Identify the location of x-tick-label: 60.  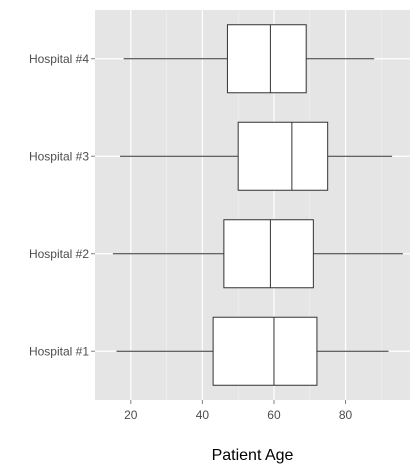
(274, 415).